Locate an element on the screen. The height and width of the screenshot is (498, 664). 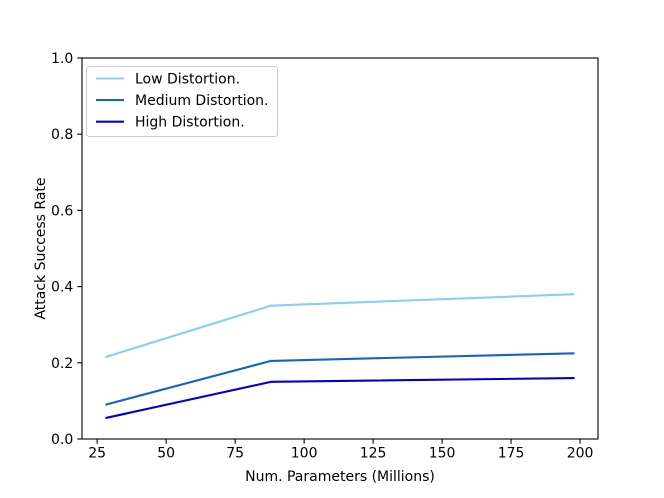
line-high-distortion is located at coordinates (340, 398).